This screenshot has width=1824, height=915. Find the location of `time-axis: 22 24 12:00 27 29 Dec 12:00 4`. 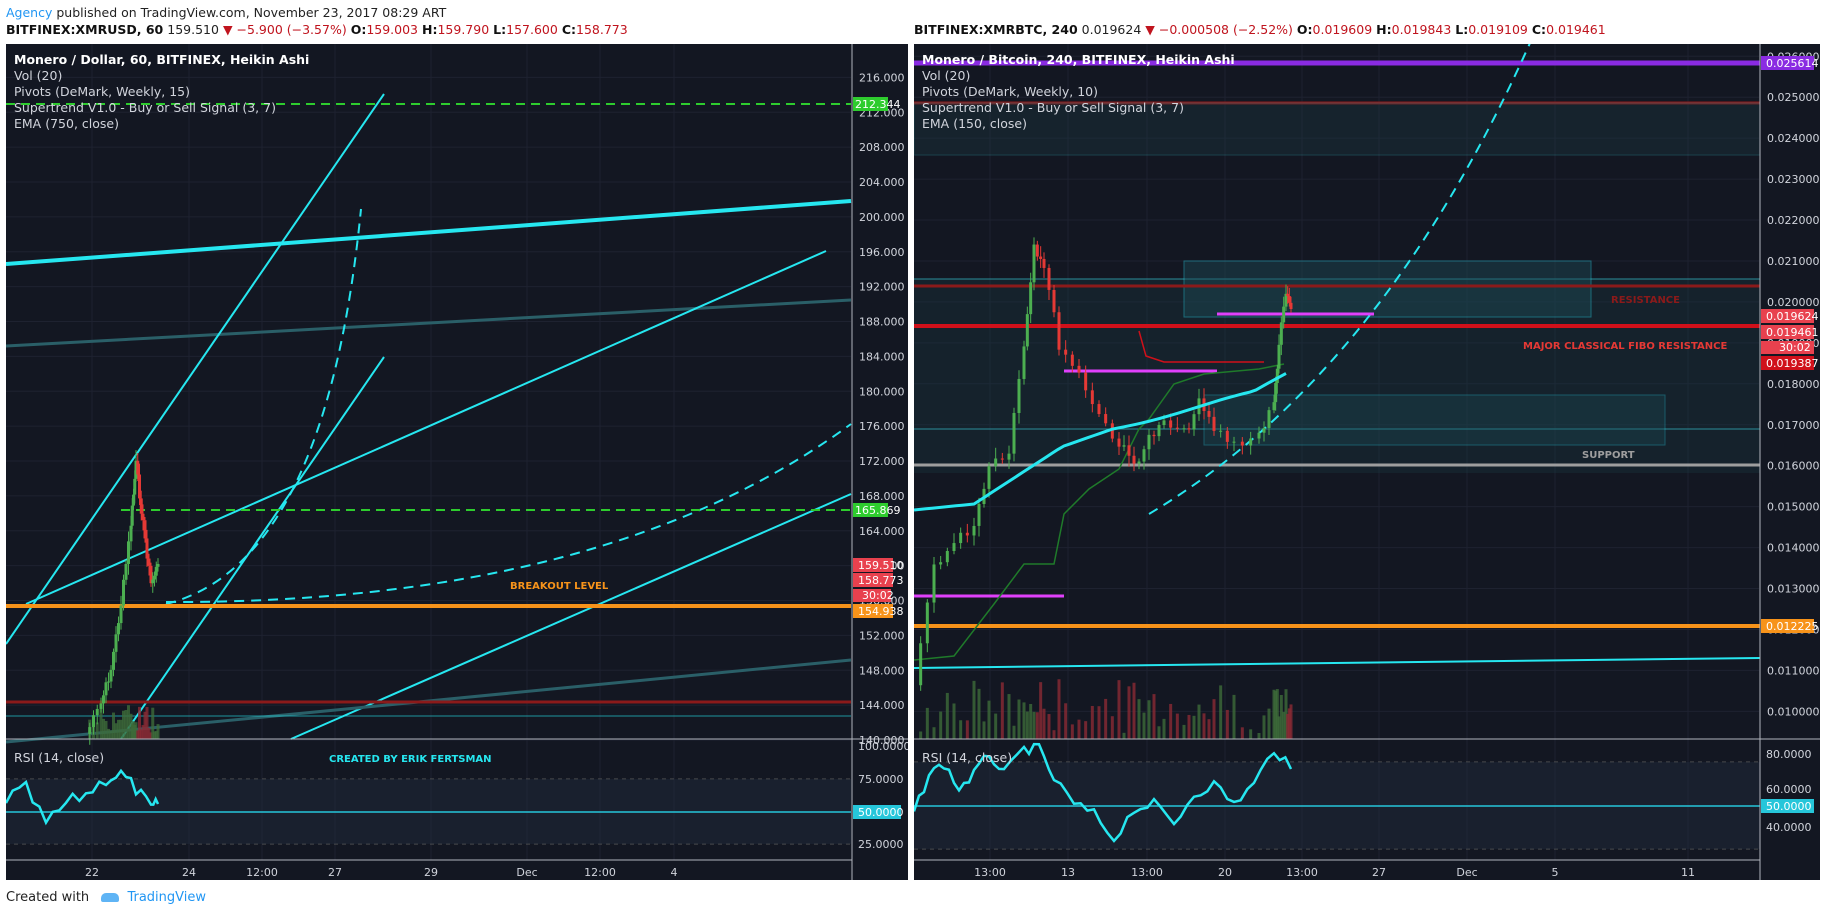

time-axis: 22 24 12:00 27 29 Dec 12:00 4 is located at coordinates (381, 872).